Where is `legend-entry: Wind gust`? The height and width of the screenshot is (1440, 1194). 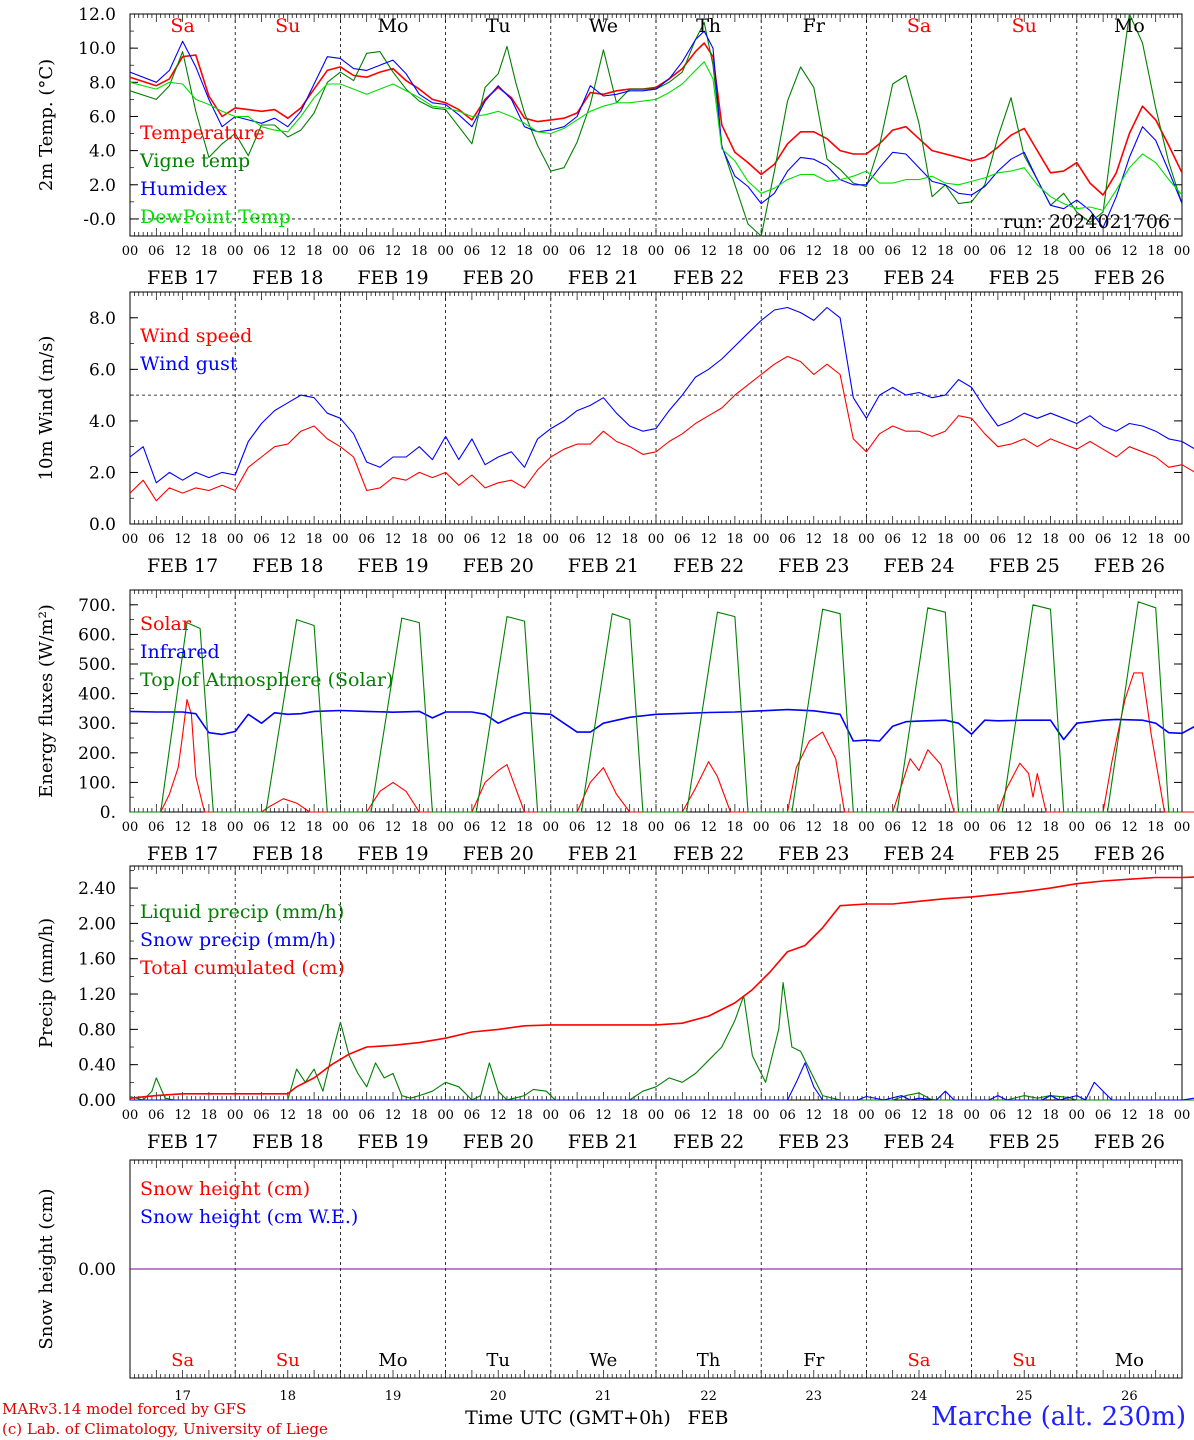
legend-entry: Wind gust is located at coordinates (189, 364).